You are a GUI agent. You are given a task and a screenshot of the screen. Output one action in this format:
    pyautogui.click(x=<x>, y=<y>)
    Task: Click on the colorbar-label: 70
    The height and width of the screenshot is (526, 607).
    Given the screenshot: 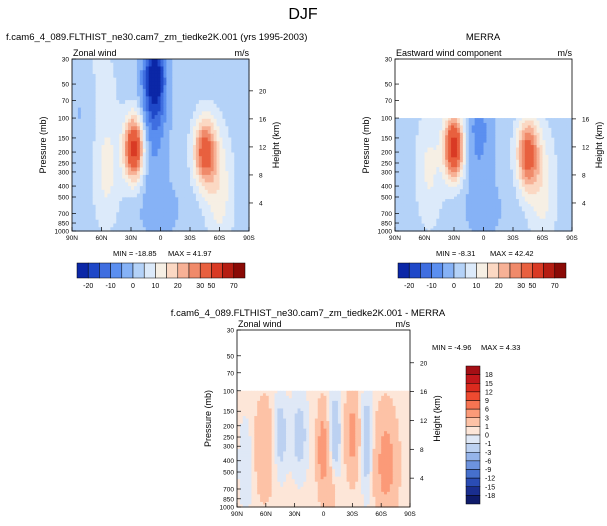 What is the action you would take?
    pyautogui.click(x=234, y=286)
    